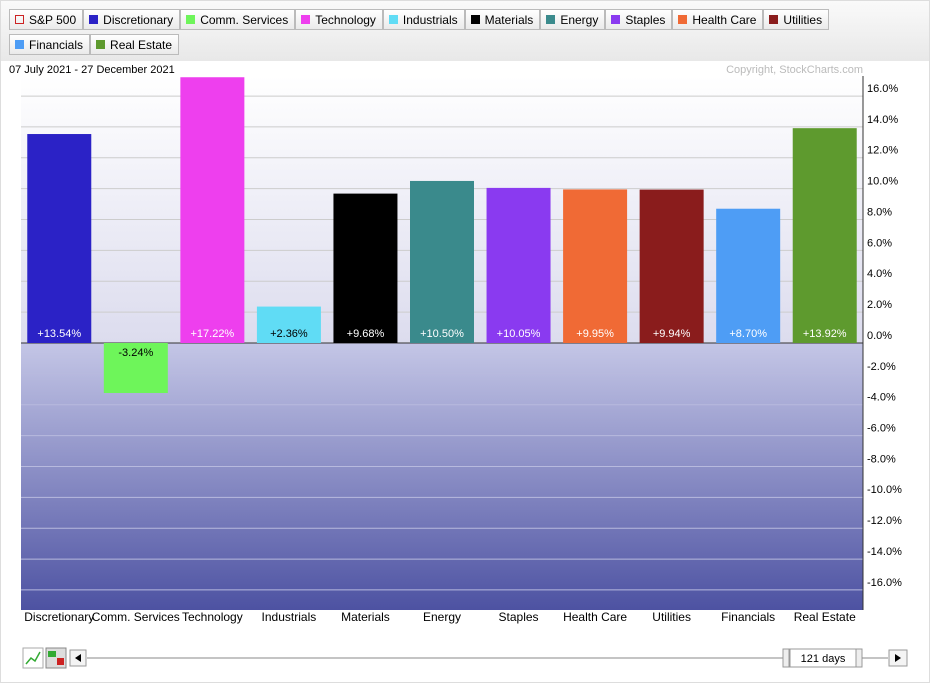 The image size is (930, 683). Describe the element at coordinates (671, 617) in the screenshot. I see `x-tick-label: Utilities` at that location.